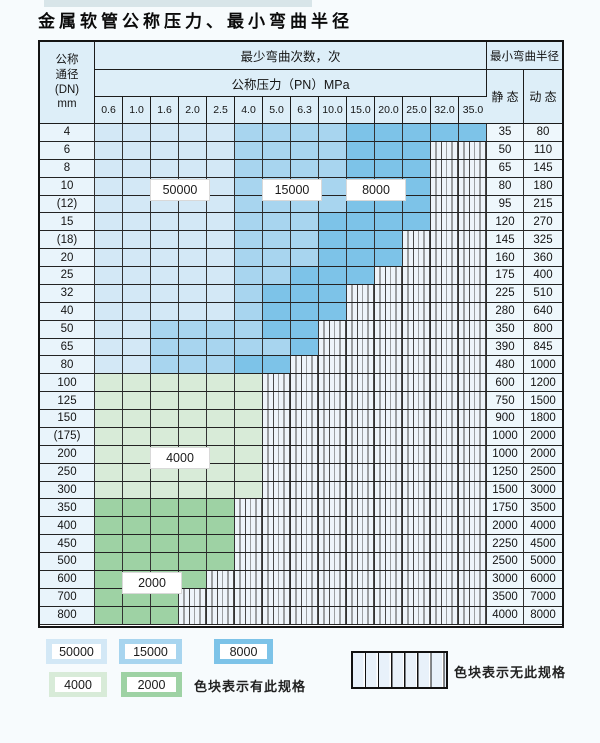 The image size is (600, 743). I want to click on header-pressure-value: 32.0, so click(445, 110).